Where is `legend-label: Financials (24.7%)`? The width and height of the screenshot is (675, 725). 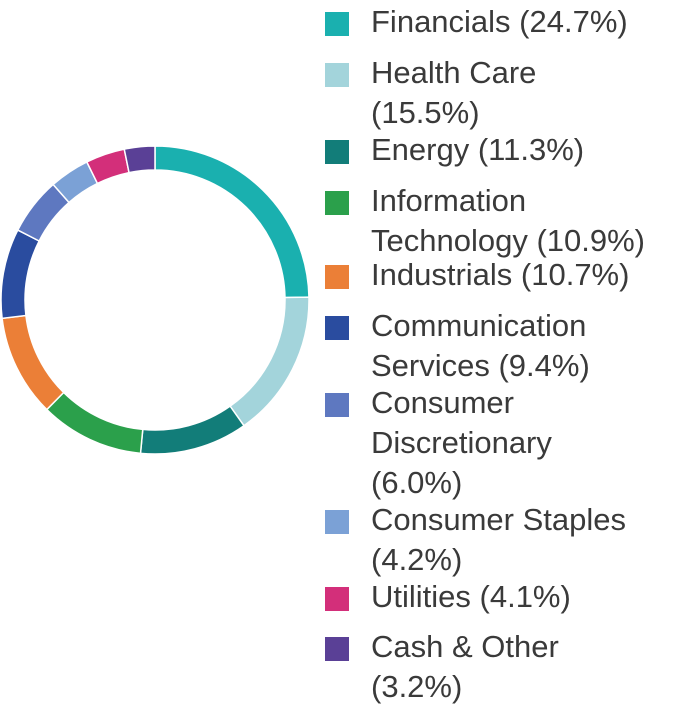
legend-label: Financials (24.7%) is located at coordinates (499, 21).